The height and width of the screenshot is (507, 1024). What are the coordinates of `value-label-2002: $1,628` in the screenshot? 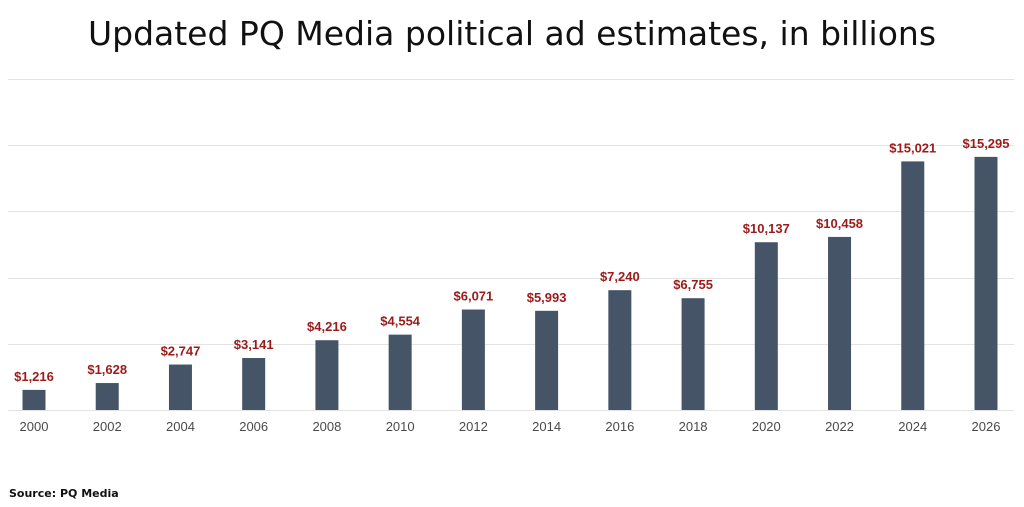 It's located at (107, 369).